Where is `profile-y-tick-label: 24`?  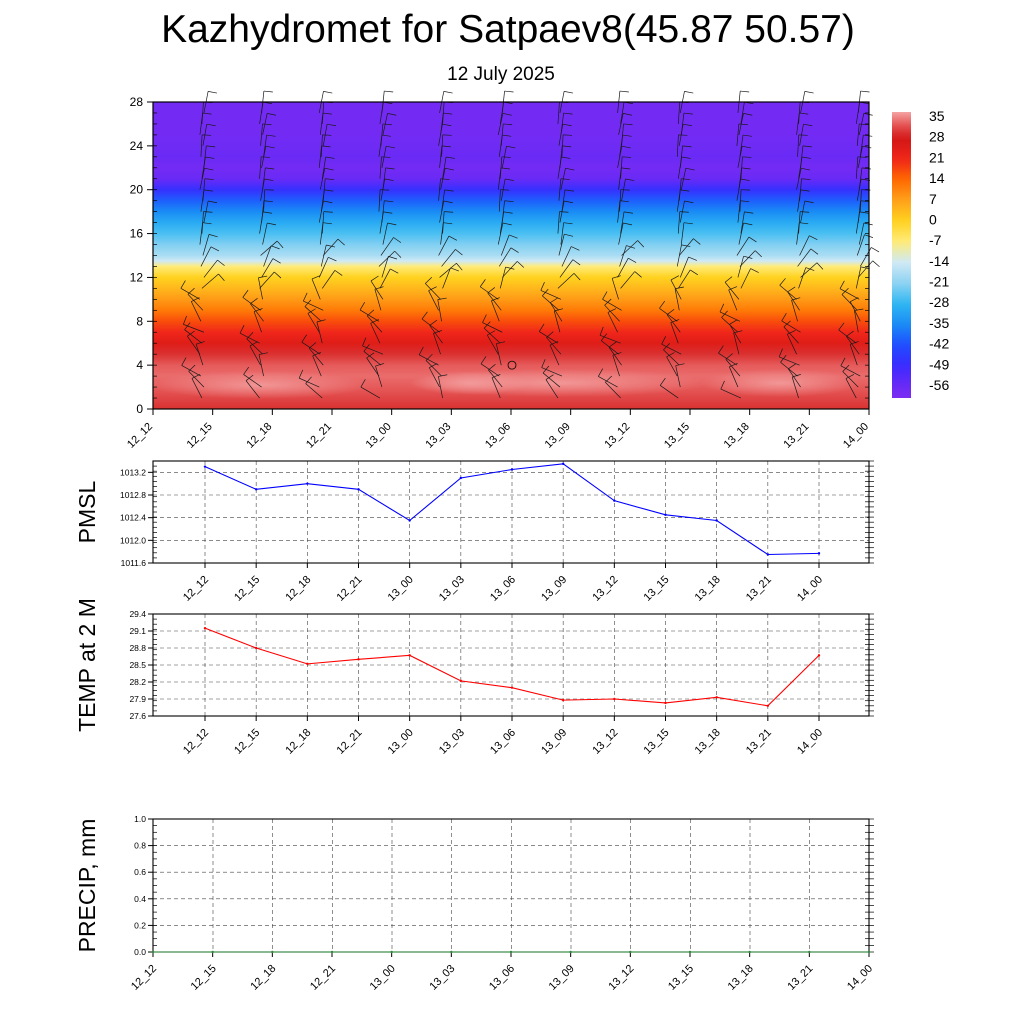 profile-y-tick-label: 24 is located at coordinates (137, 146).